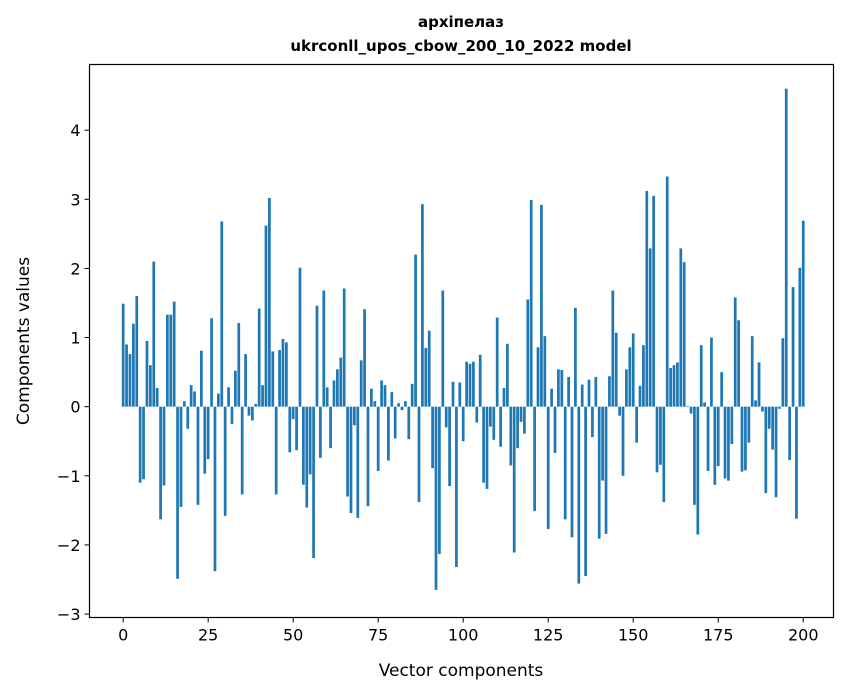  Describe the element at coordinates (75, 407) in the screenshot. I see `y-tick-label: 0` at that location.